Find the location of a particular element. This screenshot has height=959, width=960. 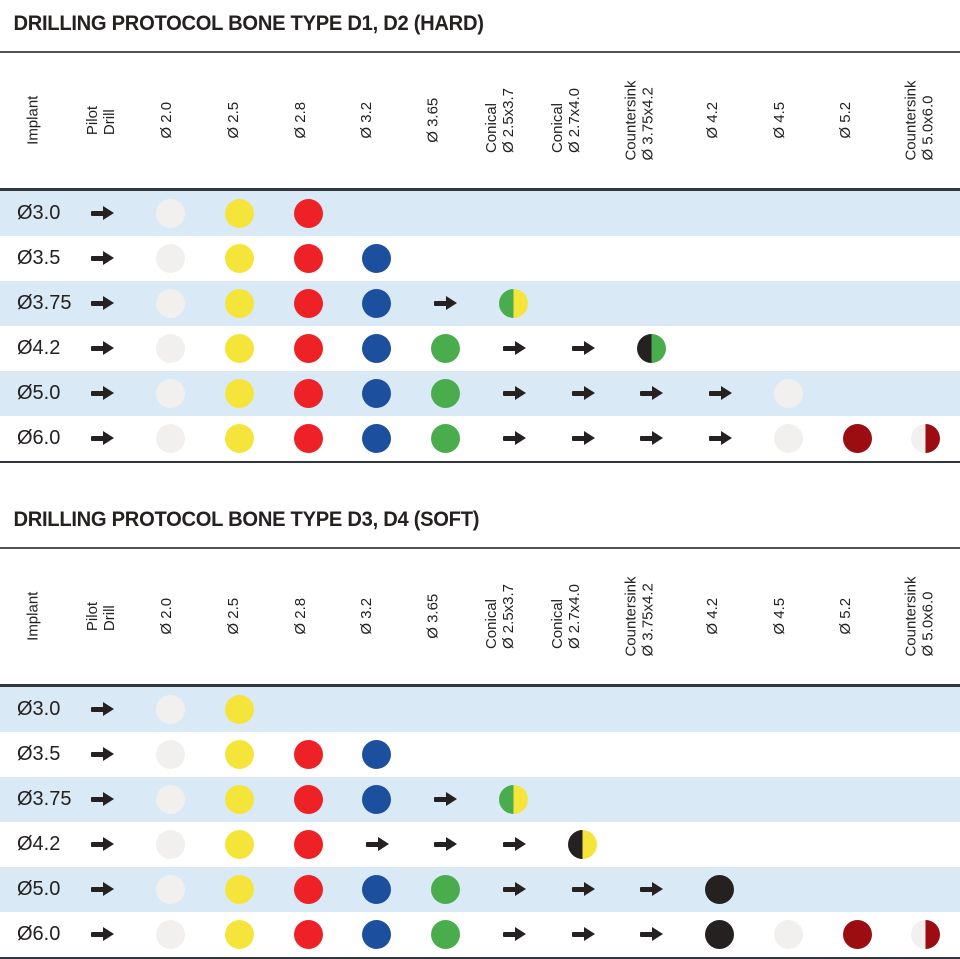

cell-pilot-drill is located at coordinates (102, 934).